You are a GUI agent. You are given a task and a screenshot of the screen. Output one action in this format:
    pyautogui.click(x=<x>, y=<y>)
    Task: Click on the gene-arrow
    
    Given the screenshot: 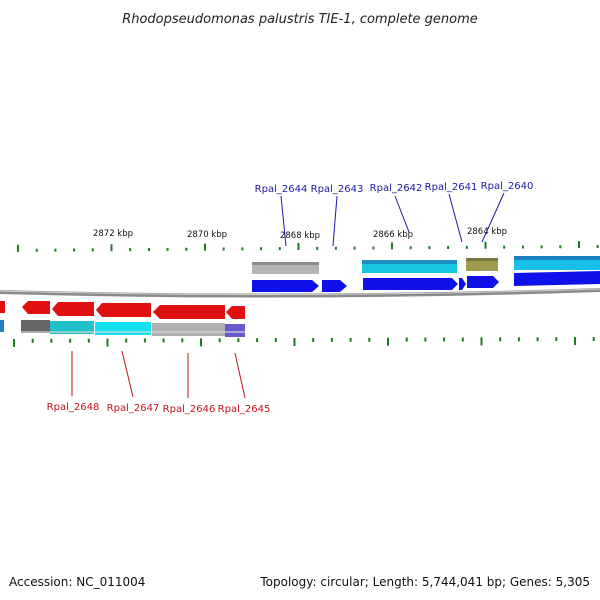 What is the action you would take?
    pyautogui.click(x=36, y=307)
    